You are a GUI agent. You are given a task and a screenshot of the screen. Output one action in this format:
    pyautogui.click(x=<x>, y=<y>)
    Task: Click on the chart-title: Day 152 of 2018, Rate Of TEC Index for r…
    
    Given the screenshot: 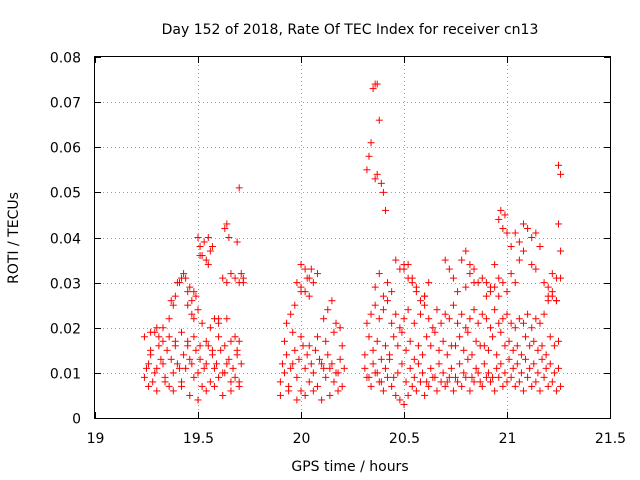 What is the action you would take?
    pyautogui.click(x=350, y=30)
    